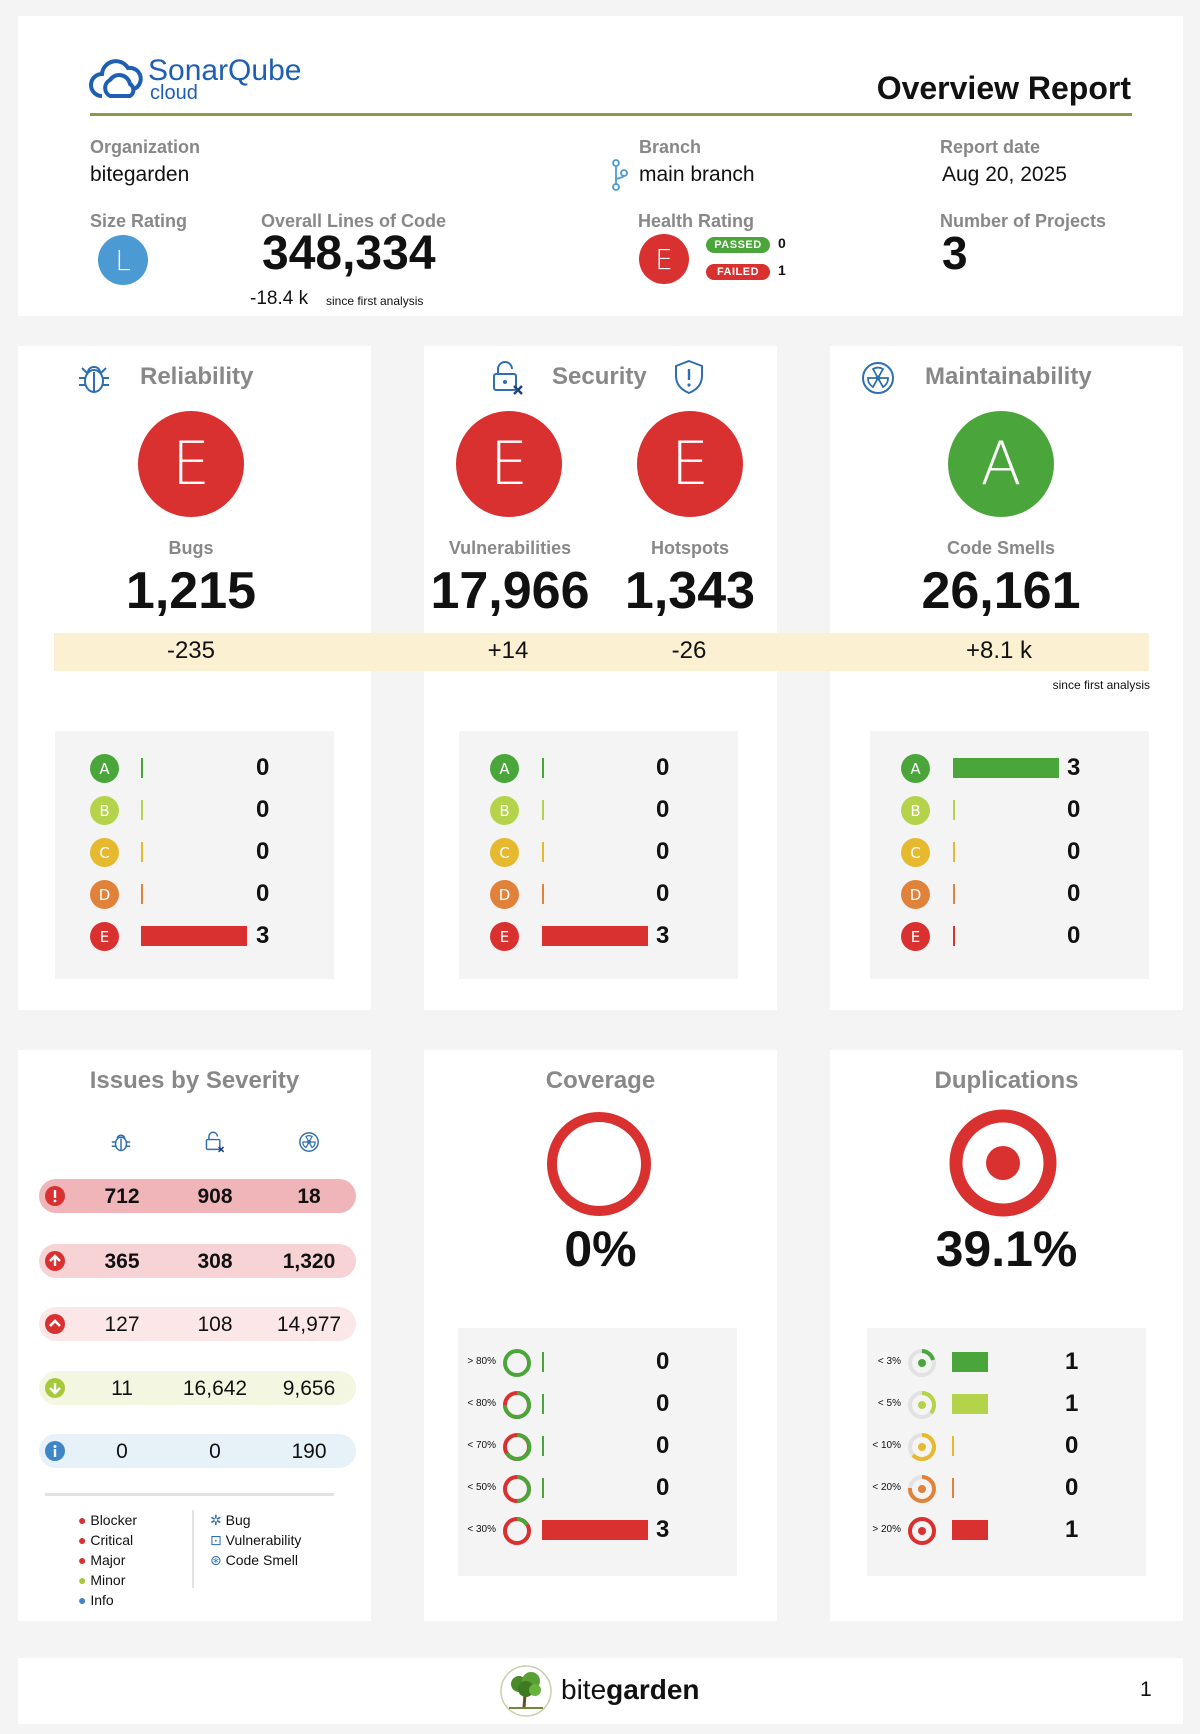 Image resolution: width=1200 pixels, height=1734 pixels. I want to click on failed-badge: FAILED, so click(738, 272).